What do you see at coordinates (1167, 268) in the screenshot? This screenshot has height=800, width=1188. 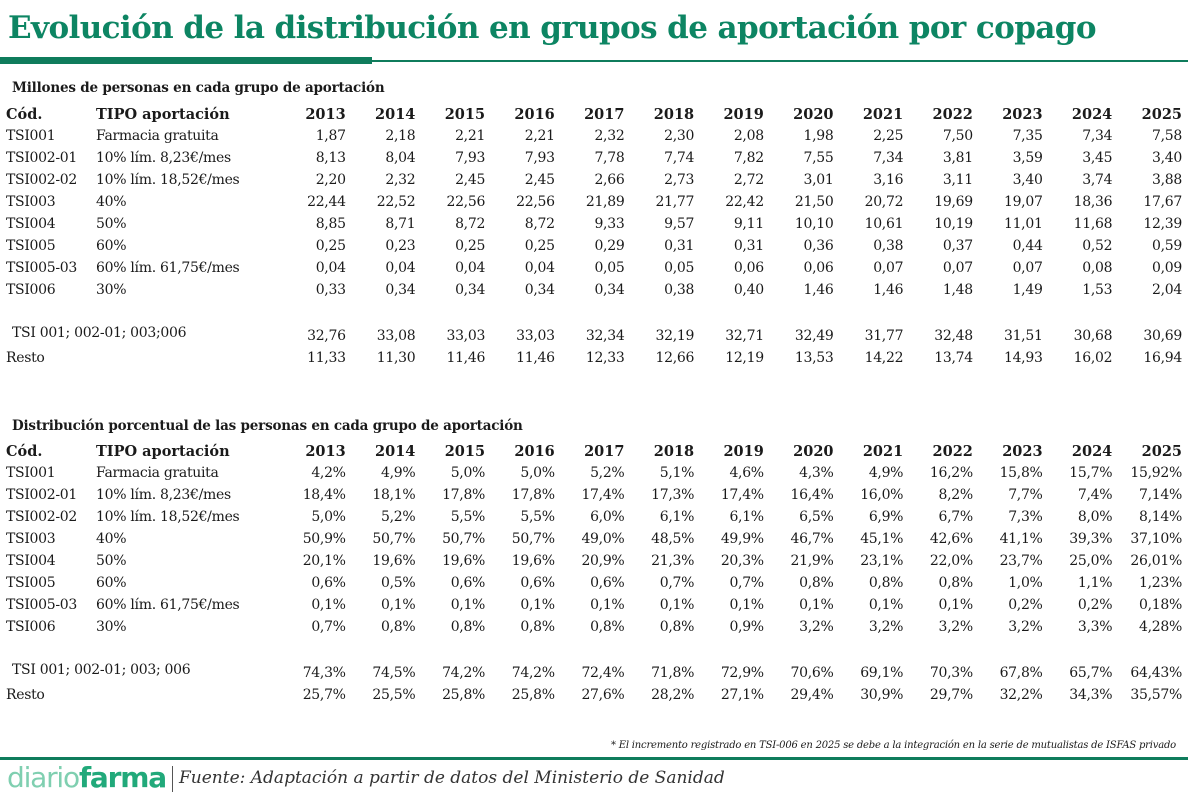 I see `row-value: 0,09` at bounding box center [1167, 268].